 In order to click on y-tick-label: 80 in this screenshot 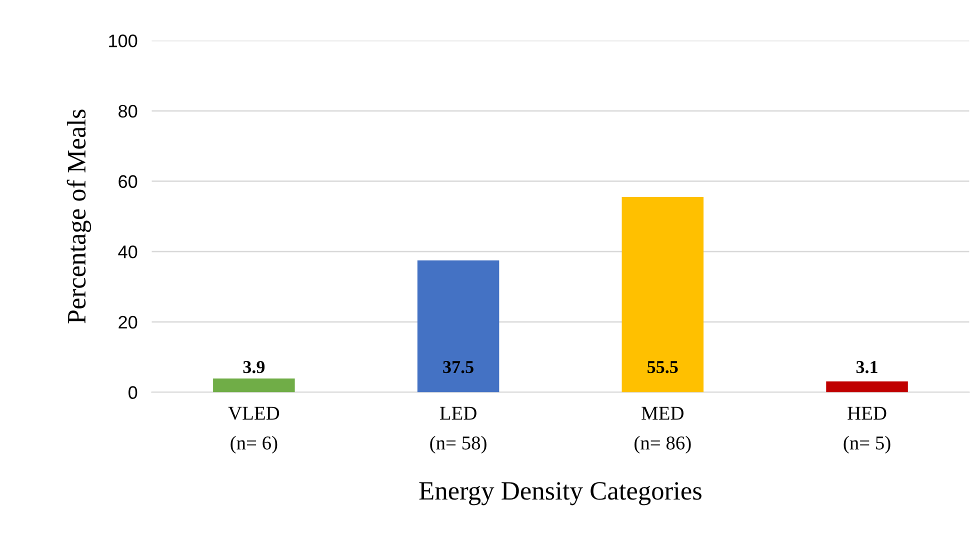, I will do `click(128, 111)`.